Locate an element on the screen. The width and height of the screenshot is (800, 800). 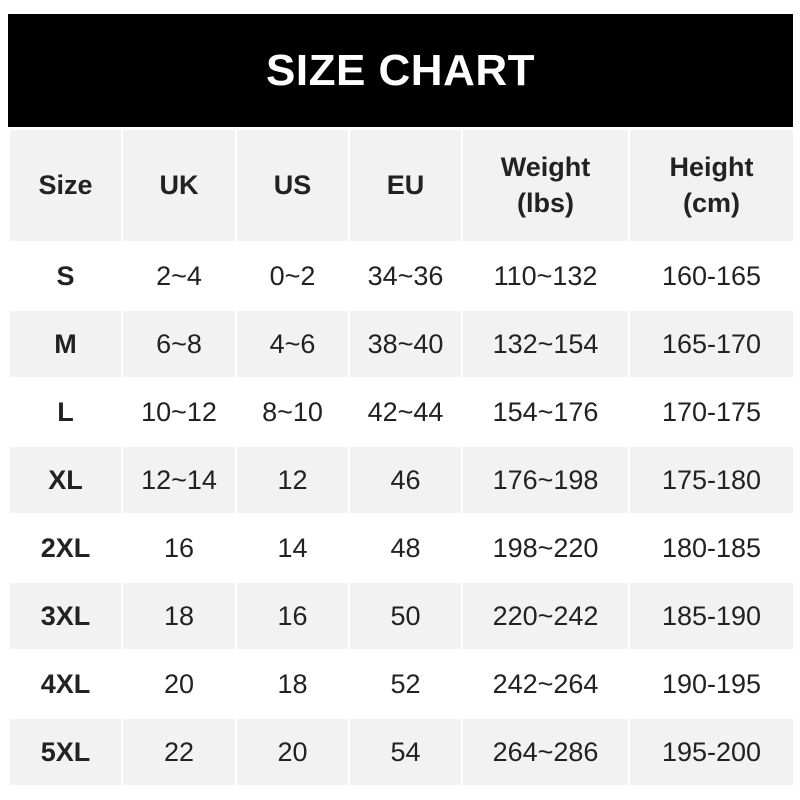
table-cell: 242~264 is located at coordinates (545, 684).